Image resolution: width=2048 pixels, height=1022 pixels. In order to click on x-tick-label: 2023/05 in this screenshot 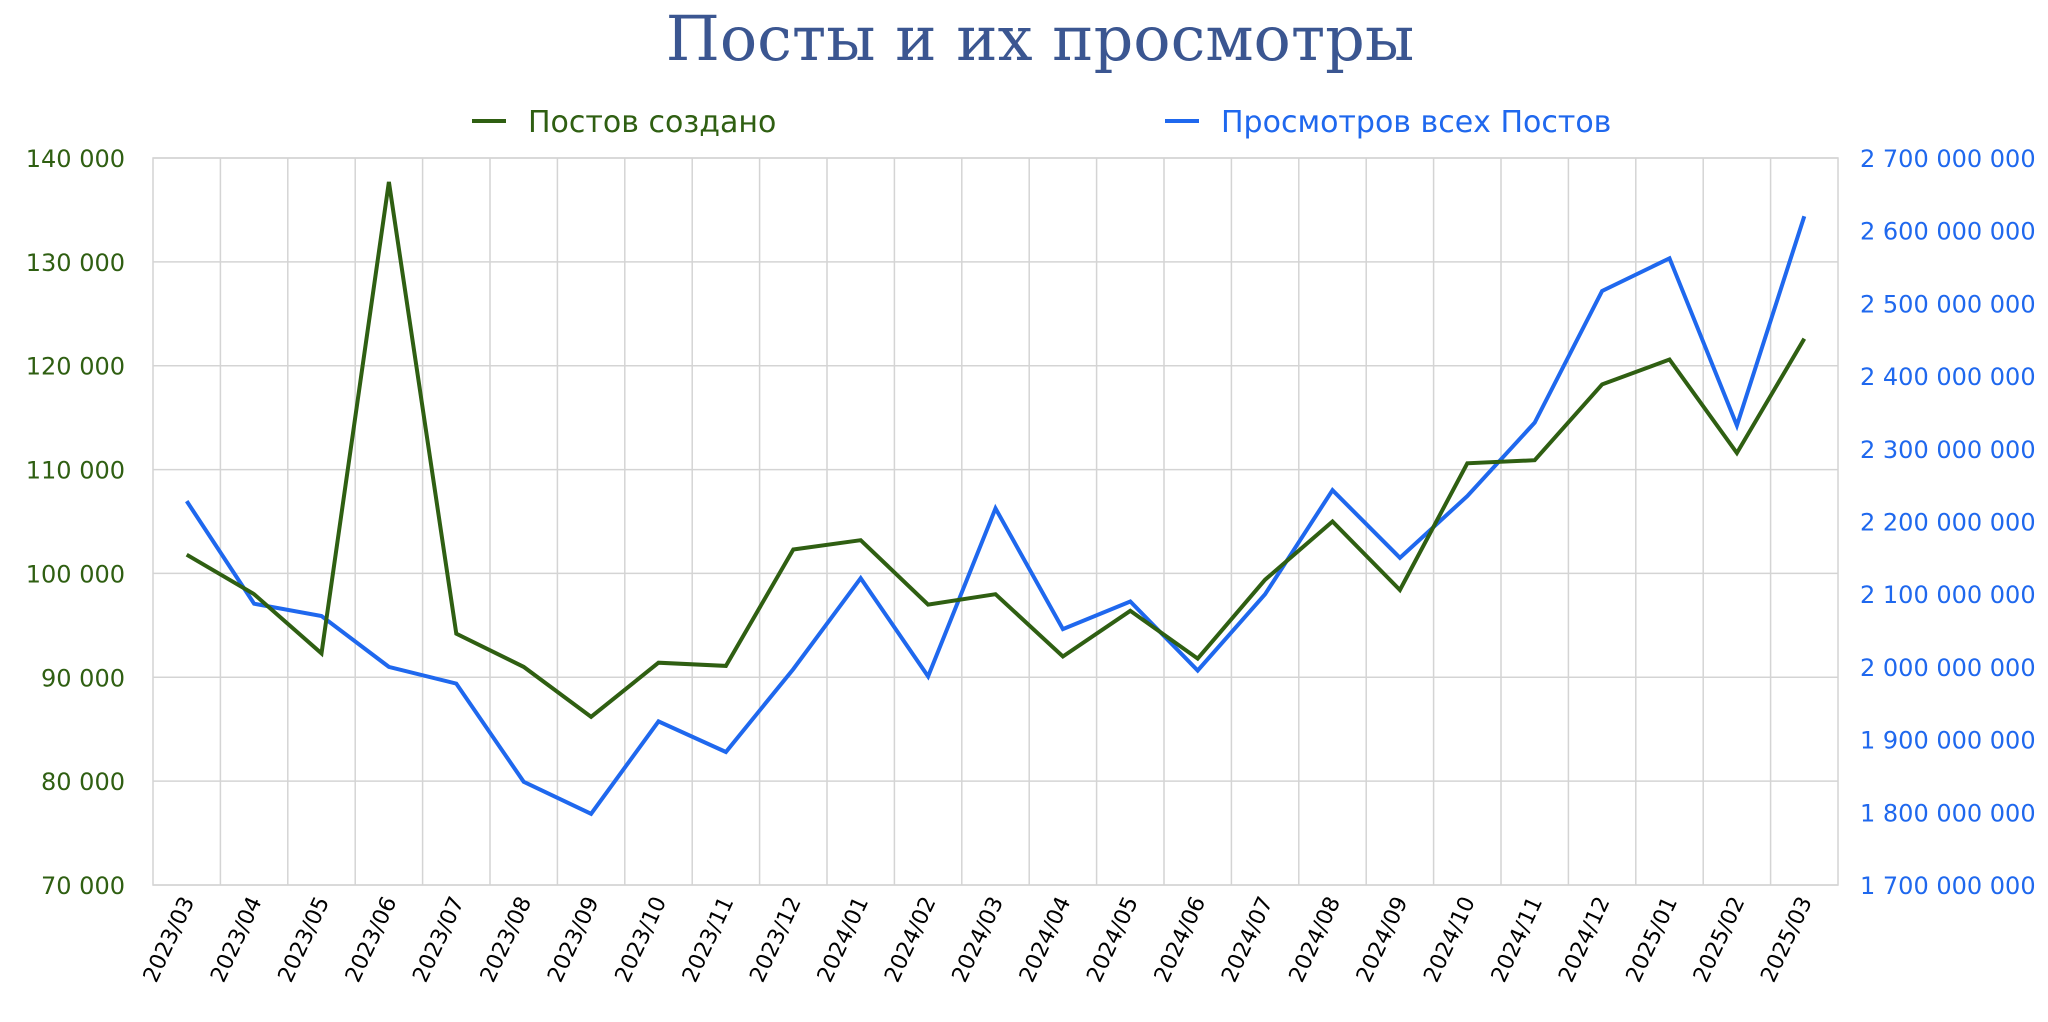, I will do `click(304, 939)`.